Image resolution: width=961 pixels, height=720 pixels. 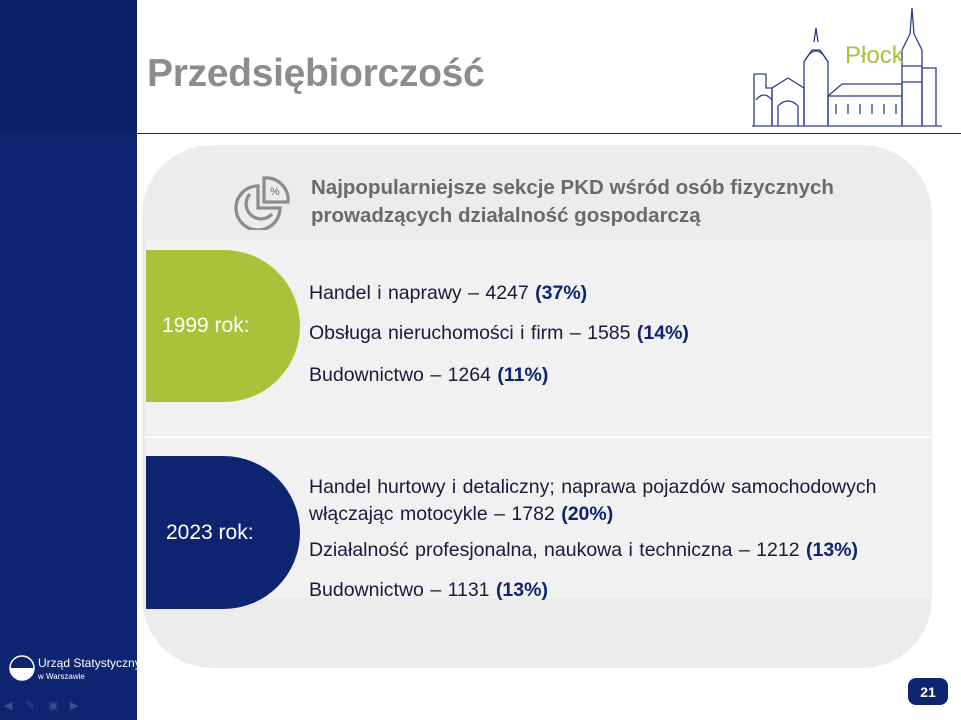 I want to click on pencil-icon: ✎, so click(x=31, y=706).